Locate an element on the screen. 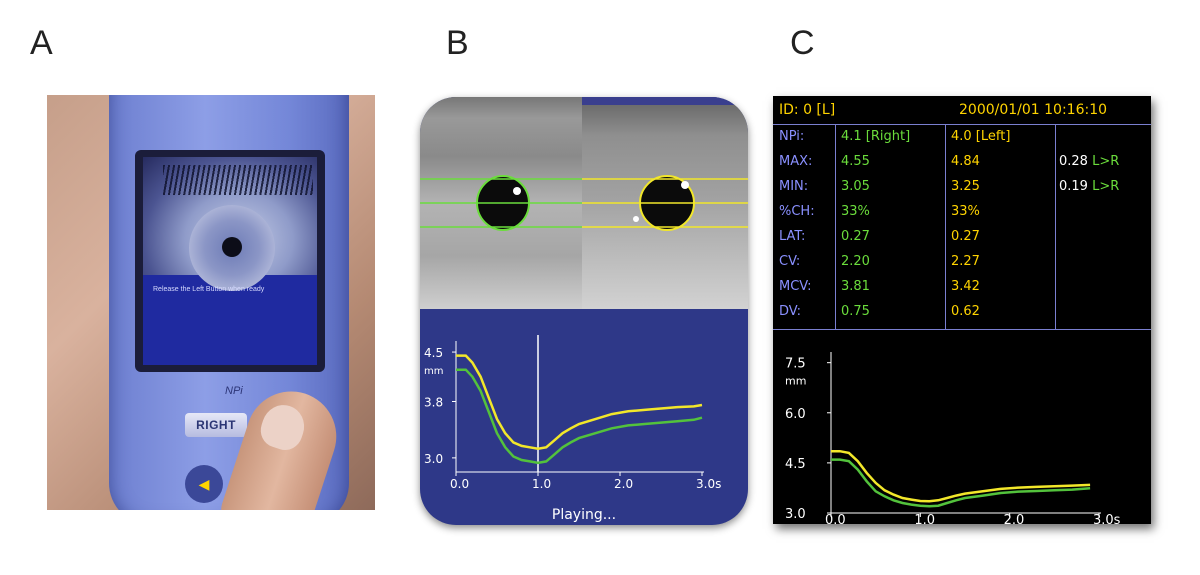 This screenshot has height=575, width=1200. value-left-lat: 0.27 is located at coordinates (965, 236).